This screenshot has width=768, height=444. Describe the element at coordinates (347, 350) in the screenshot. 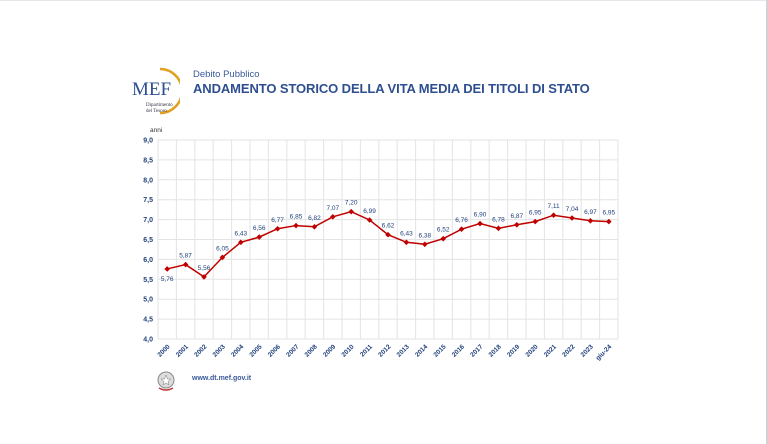

I see `x-tick-label: 2010` at that location.